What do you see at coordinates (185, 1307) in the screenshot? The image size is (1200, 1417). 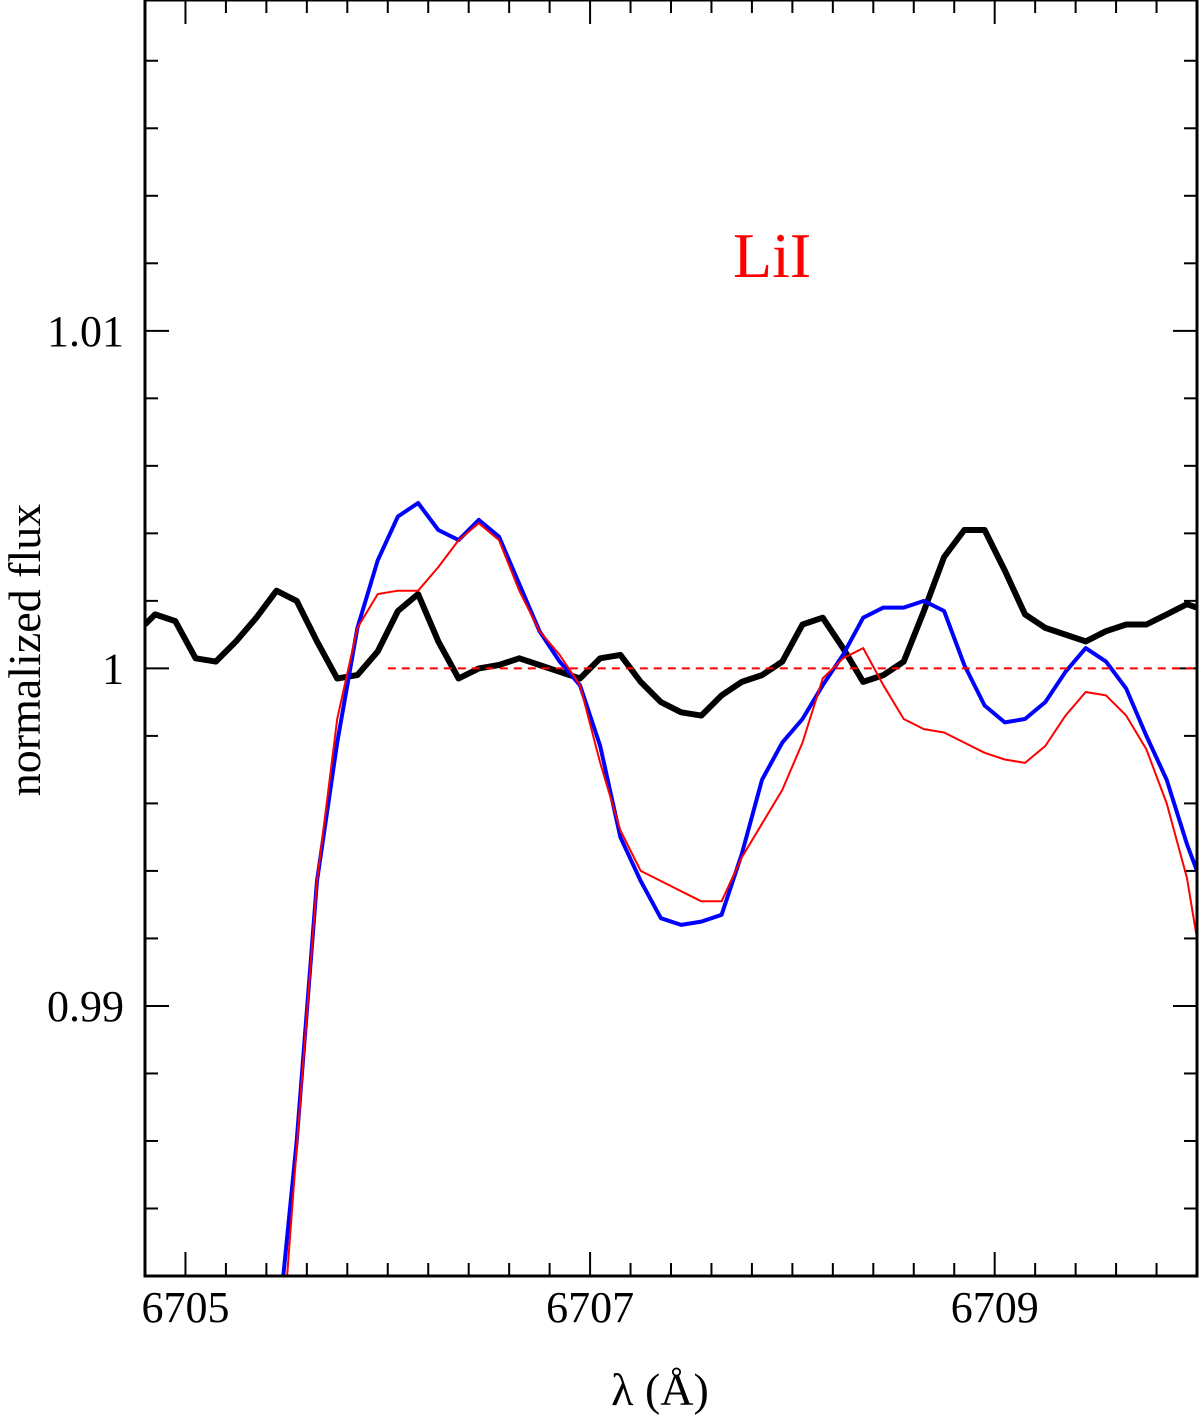 I see `x-tick-label: 6705` at bounding box center [185, 1307].